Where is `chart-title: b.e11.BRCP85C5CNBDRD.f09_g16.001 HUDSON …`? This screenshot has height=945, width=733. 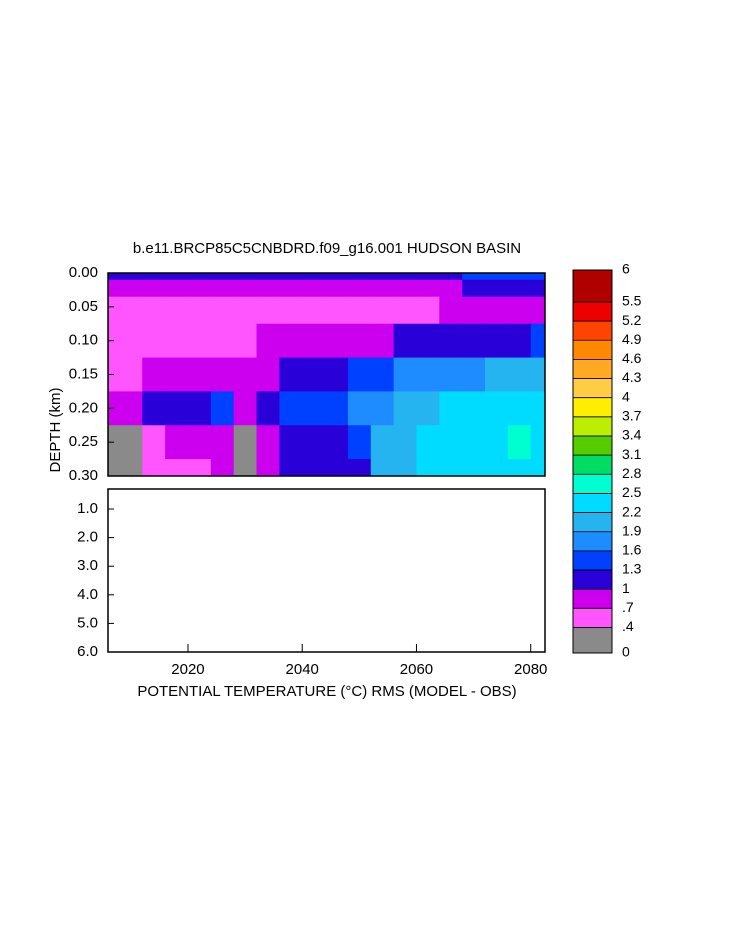
chart-title: b.e11.BRCP85C5CNBDRD.f09_g16.001 HUDSON … is located at coordinates (327, 248).